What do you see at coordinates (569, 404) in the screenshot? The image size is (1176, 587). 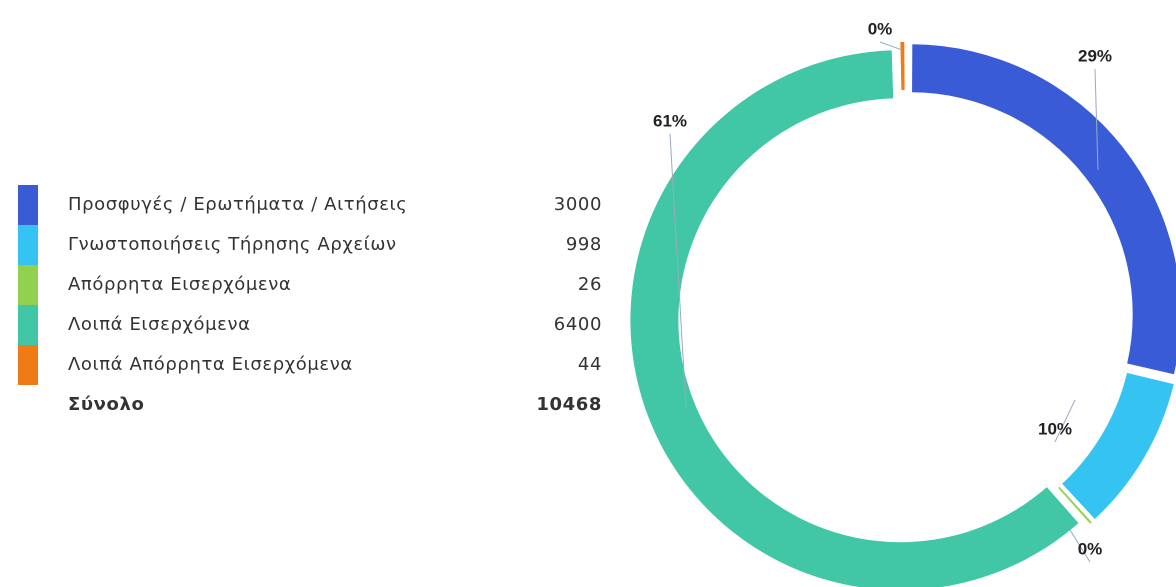 I see `total-value: 10468` at bounding box center [569, 404].